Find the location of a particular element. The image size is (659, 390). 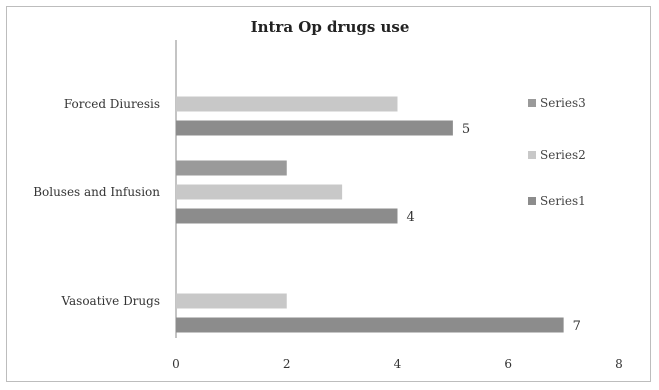

data-label: 4 is located at coordinates (411, 217).